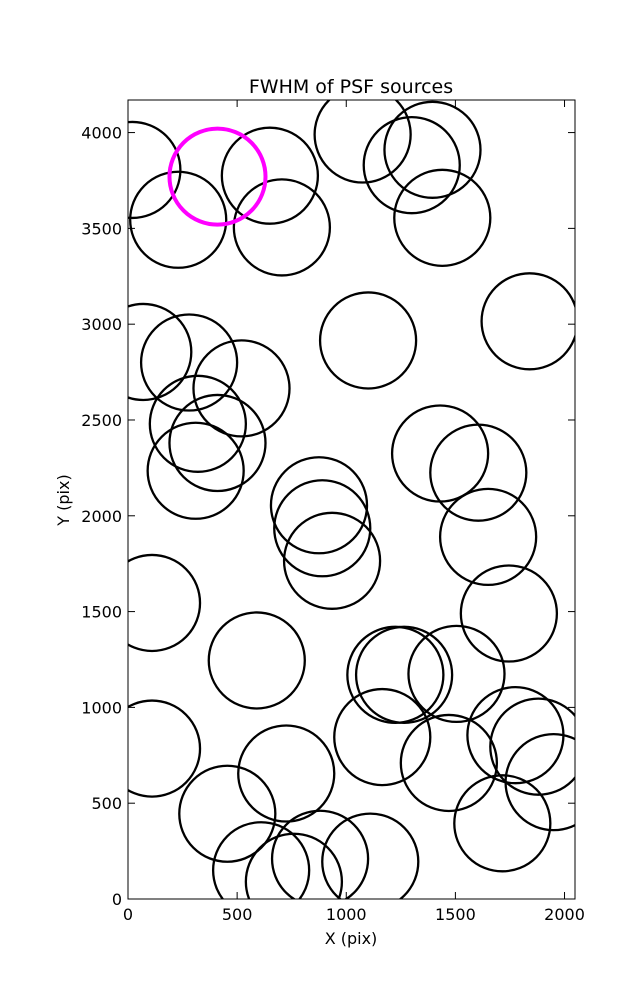 The width and height of the screenshot is (637, 1000). I want to click on y-tick-label: 0, so click(117, 899).